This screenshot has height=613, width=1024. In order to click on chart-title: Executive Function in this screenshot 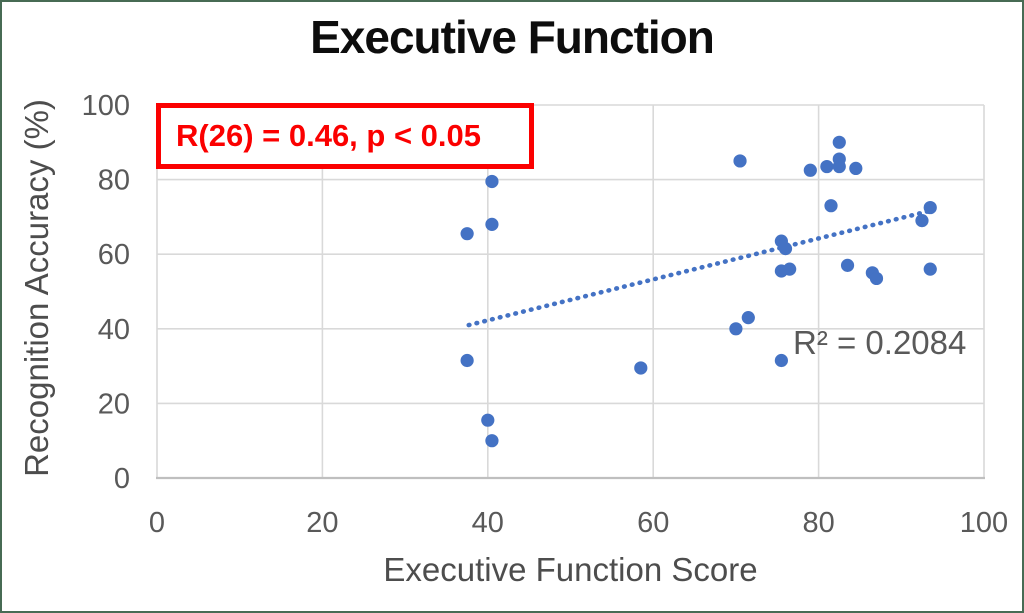, I will do `click(512, 37)`.